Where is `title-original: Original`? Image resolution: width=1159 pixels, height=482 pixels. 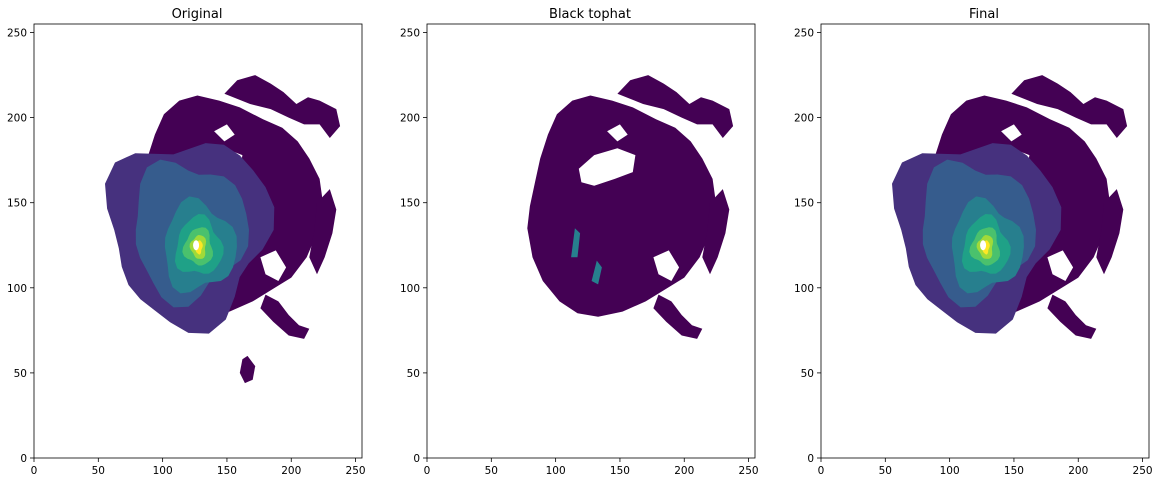
title-original: Original is located at coordinates (197, 14).